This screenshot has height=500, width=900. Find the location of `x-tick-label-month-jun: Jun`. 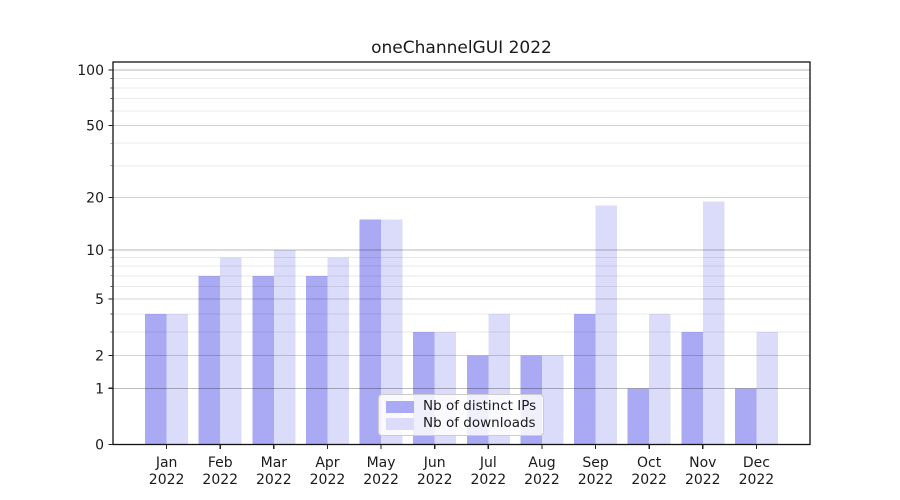

x-tick-label-month-jun: Jun is located at coordinates (434, 463).